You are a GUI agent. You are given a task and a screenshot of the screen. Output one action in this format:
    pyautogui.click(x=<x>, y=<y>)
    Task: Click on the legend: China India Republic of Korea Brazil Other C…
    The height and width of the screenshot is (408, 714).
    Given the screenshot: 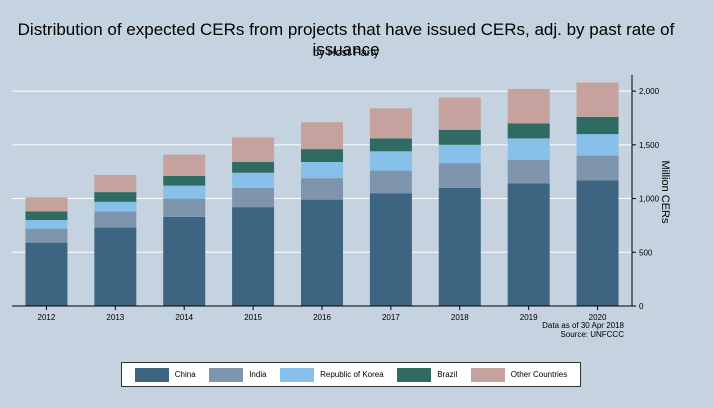 What is the action you would take?
    pyautogui.click(x=351, y=374)
    